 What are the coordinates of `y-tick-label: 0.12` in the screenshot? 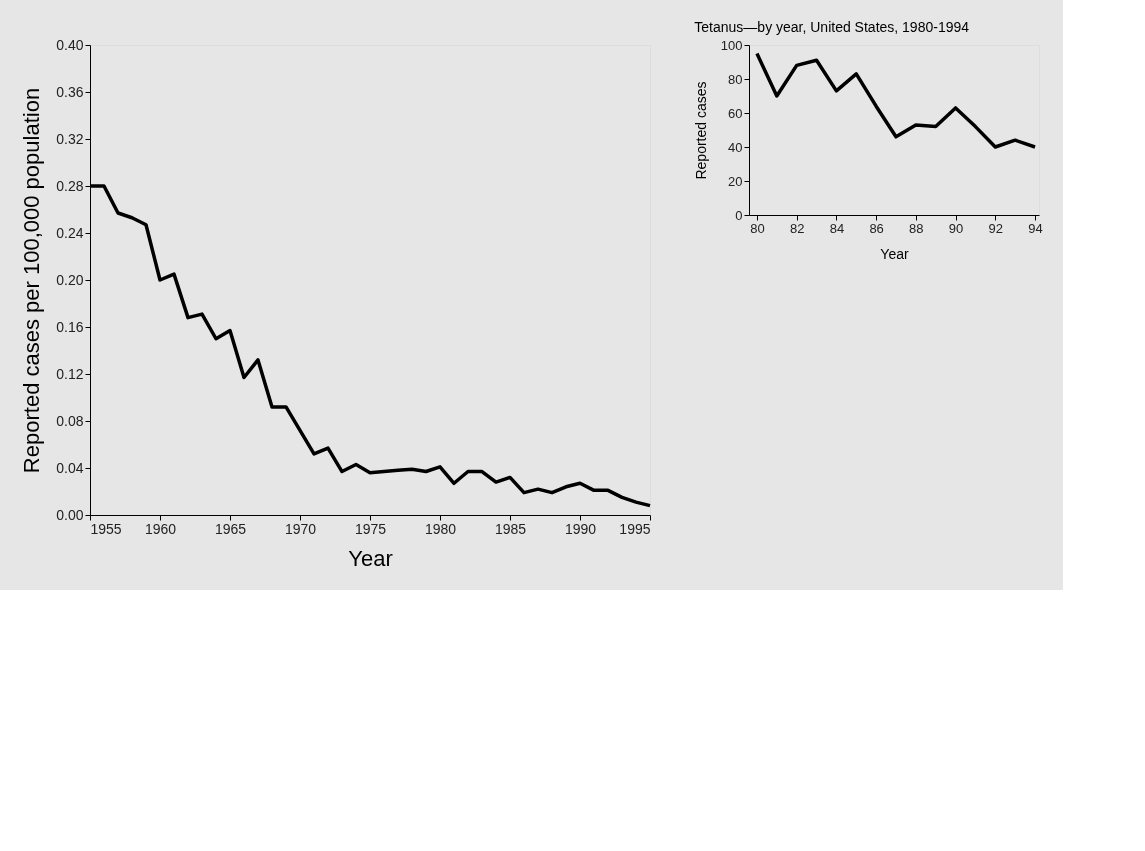 It's located at (70, 373).